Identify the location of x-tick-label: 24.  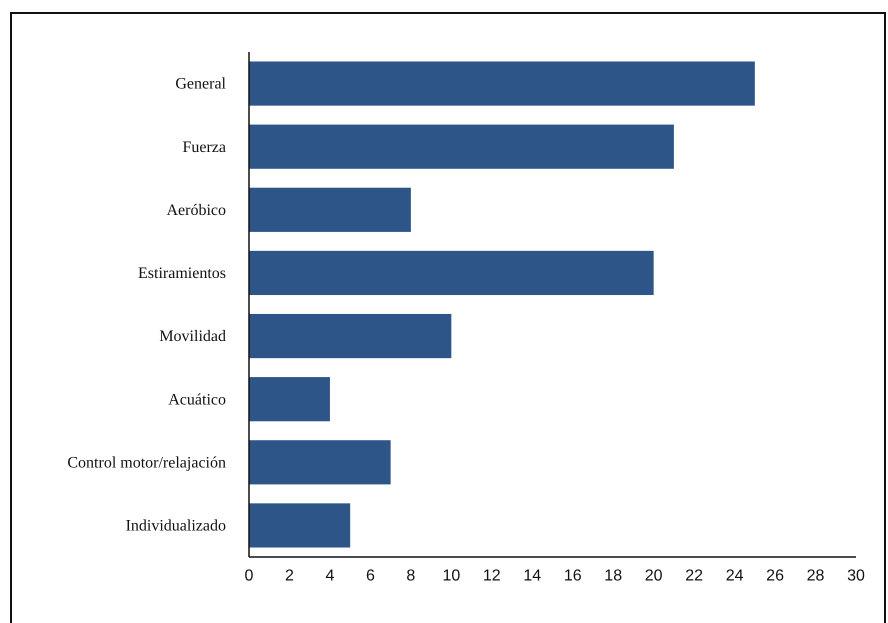
(735, 575).